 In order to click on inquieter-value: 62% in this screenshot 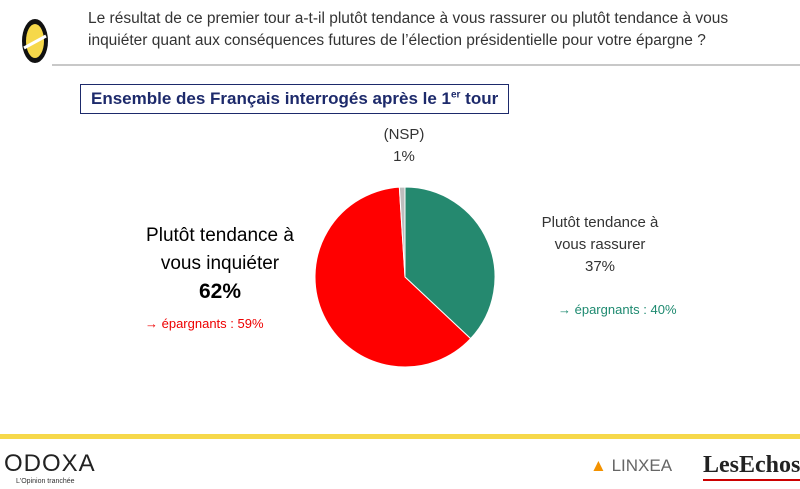, I will do `click(220, 291)`.